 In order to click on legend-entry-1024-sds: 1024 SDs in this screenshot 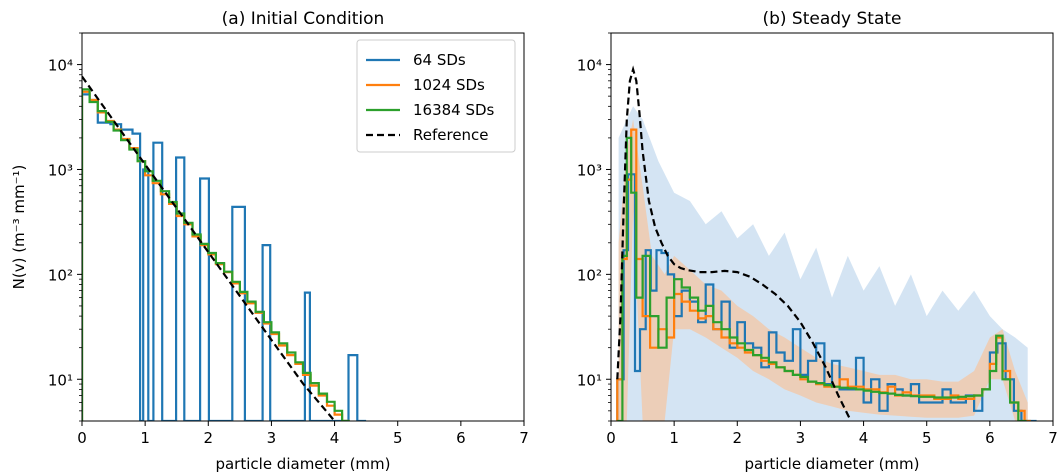, I will do `click(449, 85)`.